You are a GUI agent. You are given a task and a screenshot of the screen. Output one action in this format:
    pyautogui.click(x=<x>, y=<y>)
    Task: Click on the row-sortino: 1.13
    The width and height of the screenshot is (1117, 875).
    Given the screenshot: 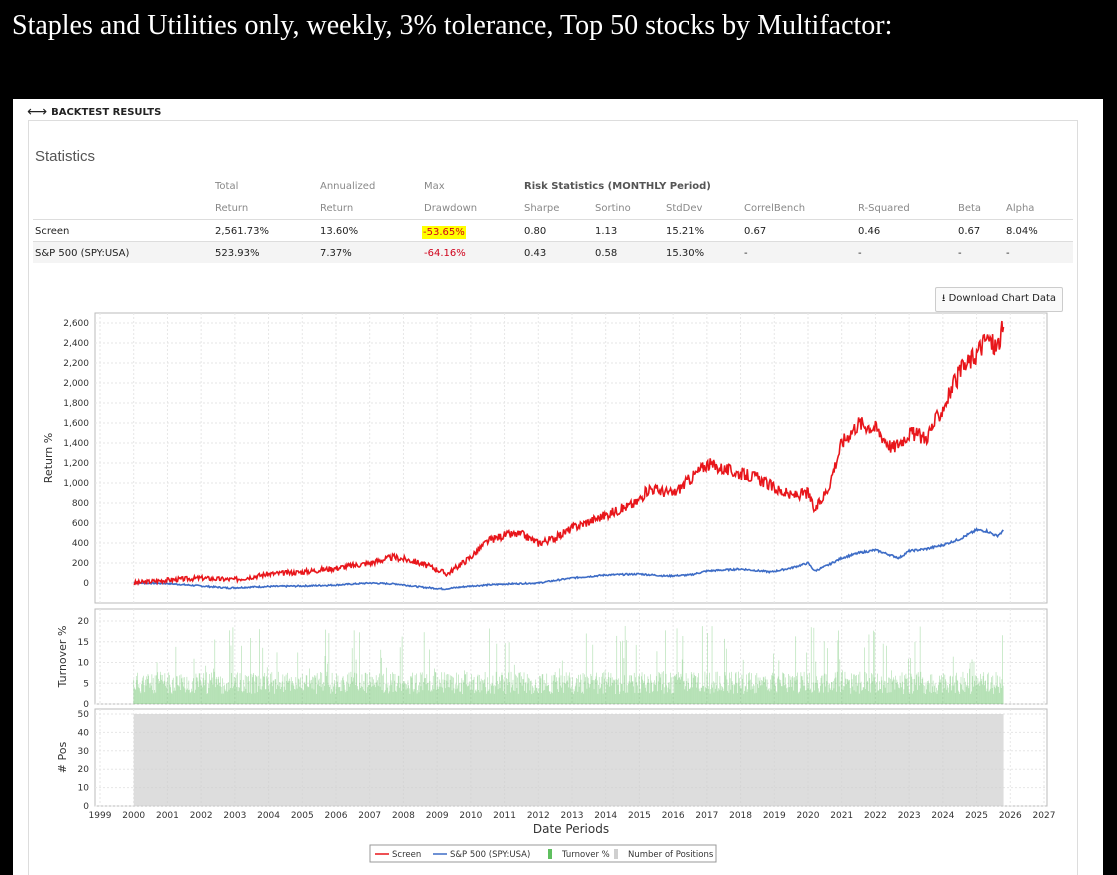 What is the action you would take?
    pyautogui.click(x=606, y=231)
    